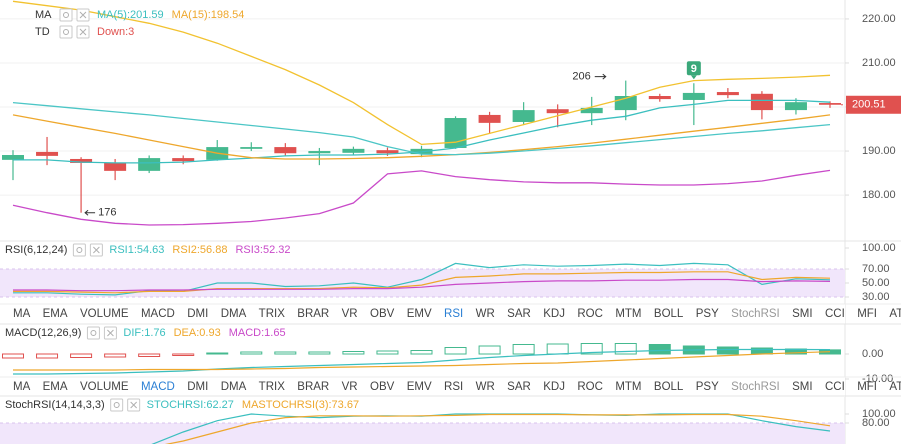 Image resolution: width=901 pixels, height=444 pixels. I want to click on band, so click(422, 283).